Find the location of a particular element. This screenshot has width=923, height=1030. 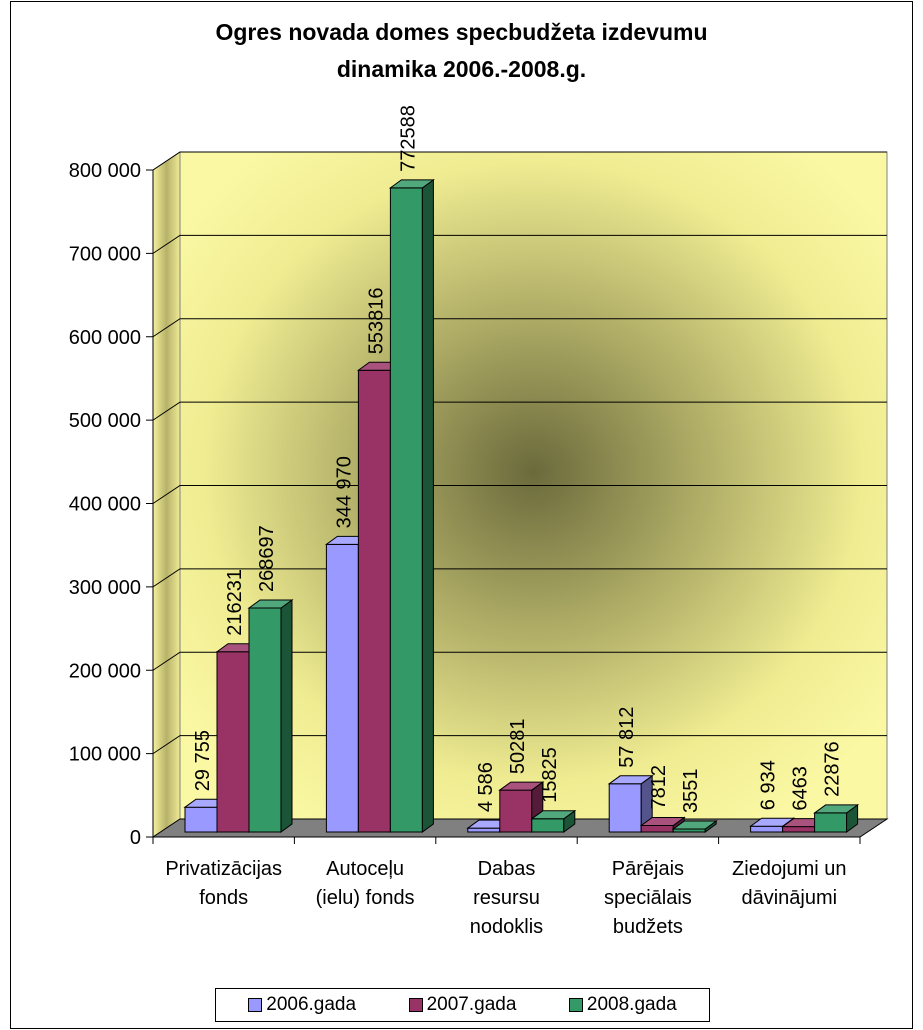

data-label: 29 755 is located at coordinates (203, 760).